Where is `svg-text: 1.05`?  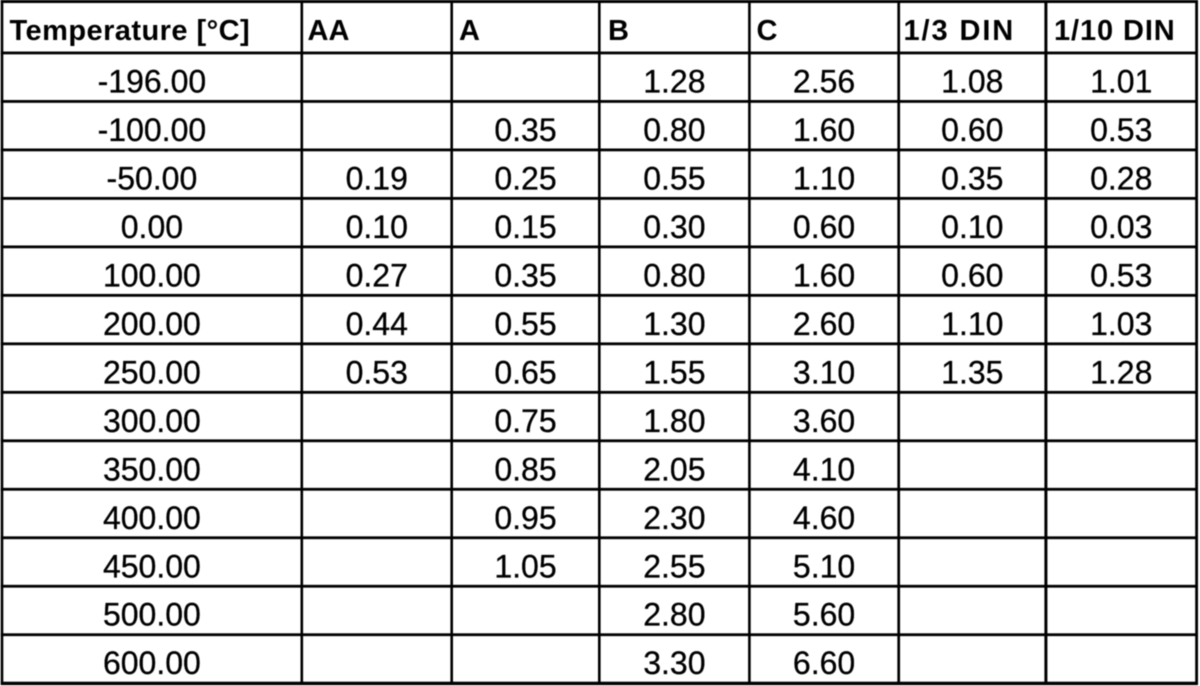 svg-text: 1.05 is located at coordinates (525, 566).